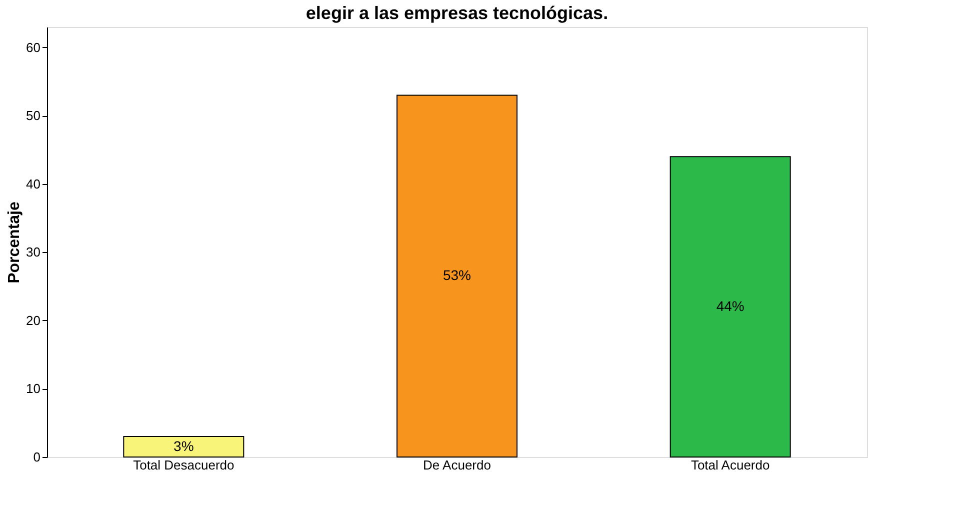 The width and height of the screenshot is (970, 529). What do you see at coordinates (36, 457) in the screenshot?
I see `y-tick-label: 0` at bounding box center [36, 457].